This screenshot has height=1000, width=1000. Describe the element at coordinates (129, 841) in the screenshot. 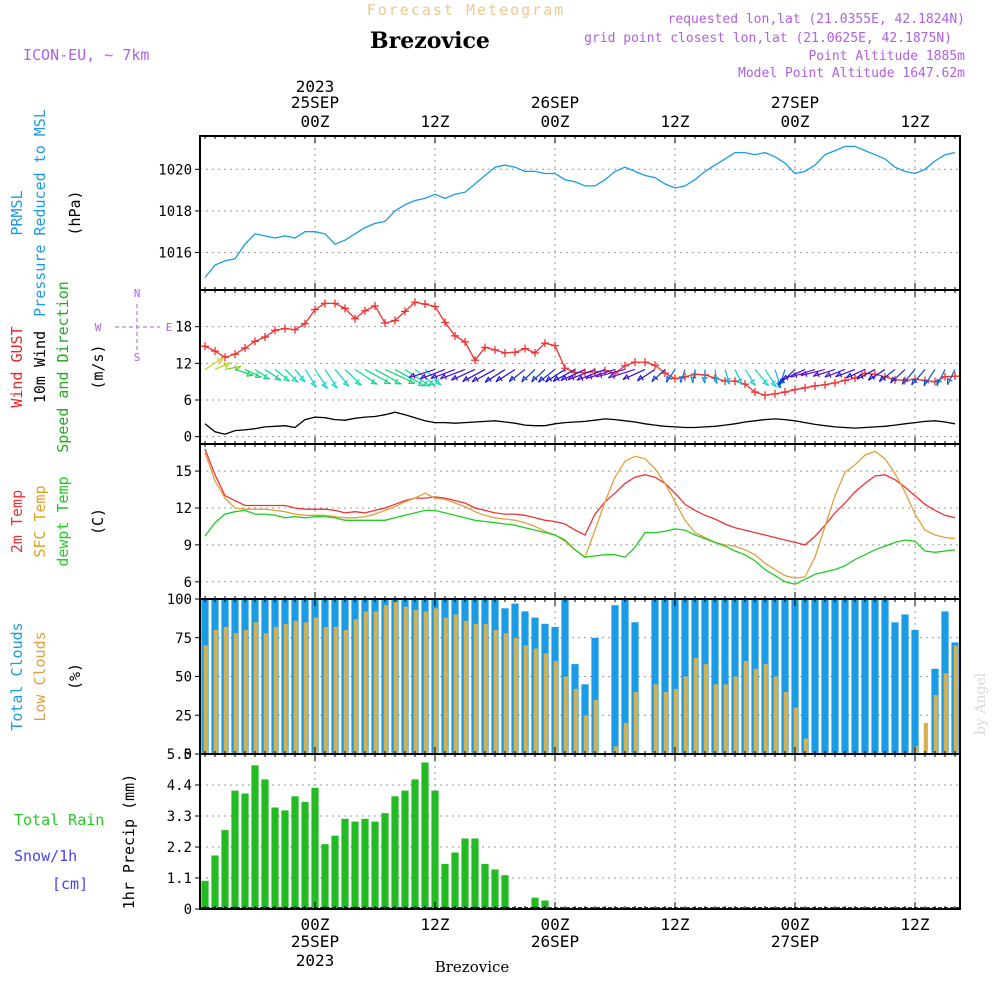

I see `ylabel-unit: 1hr Precip (mm)` at that location.